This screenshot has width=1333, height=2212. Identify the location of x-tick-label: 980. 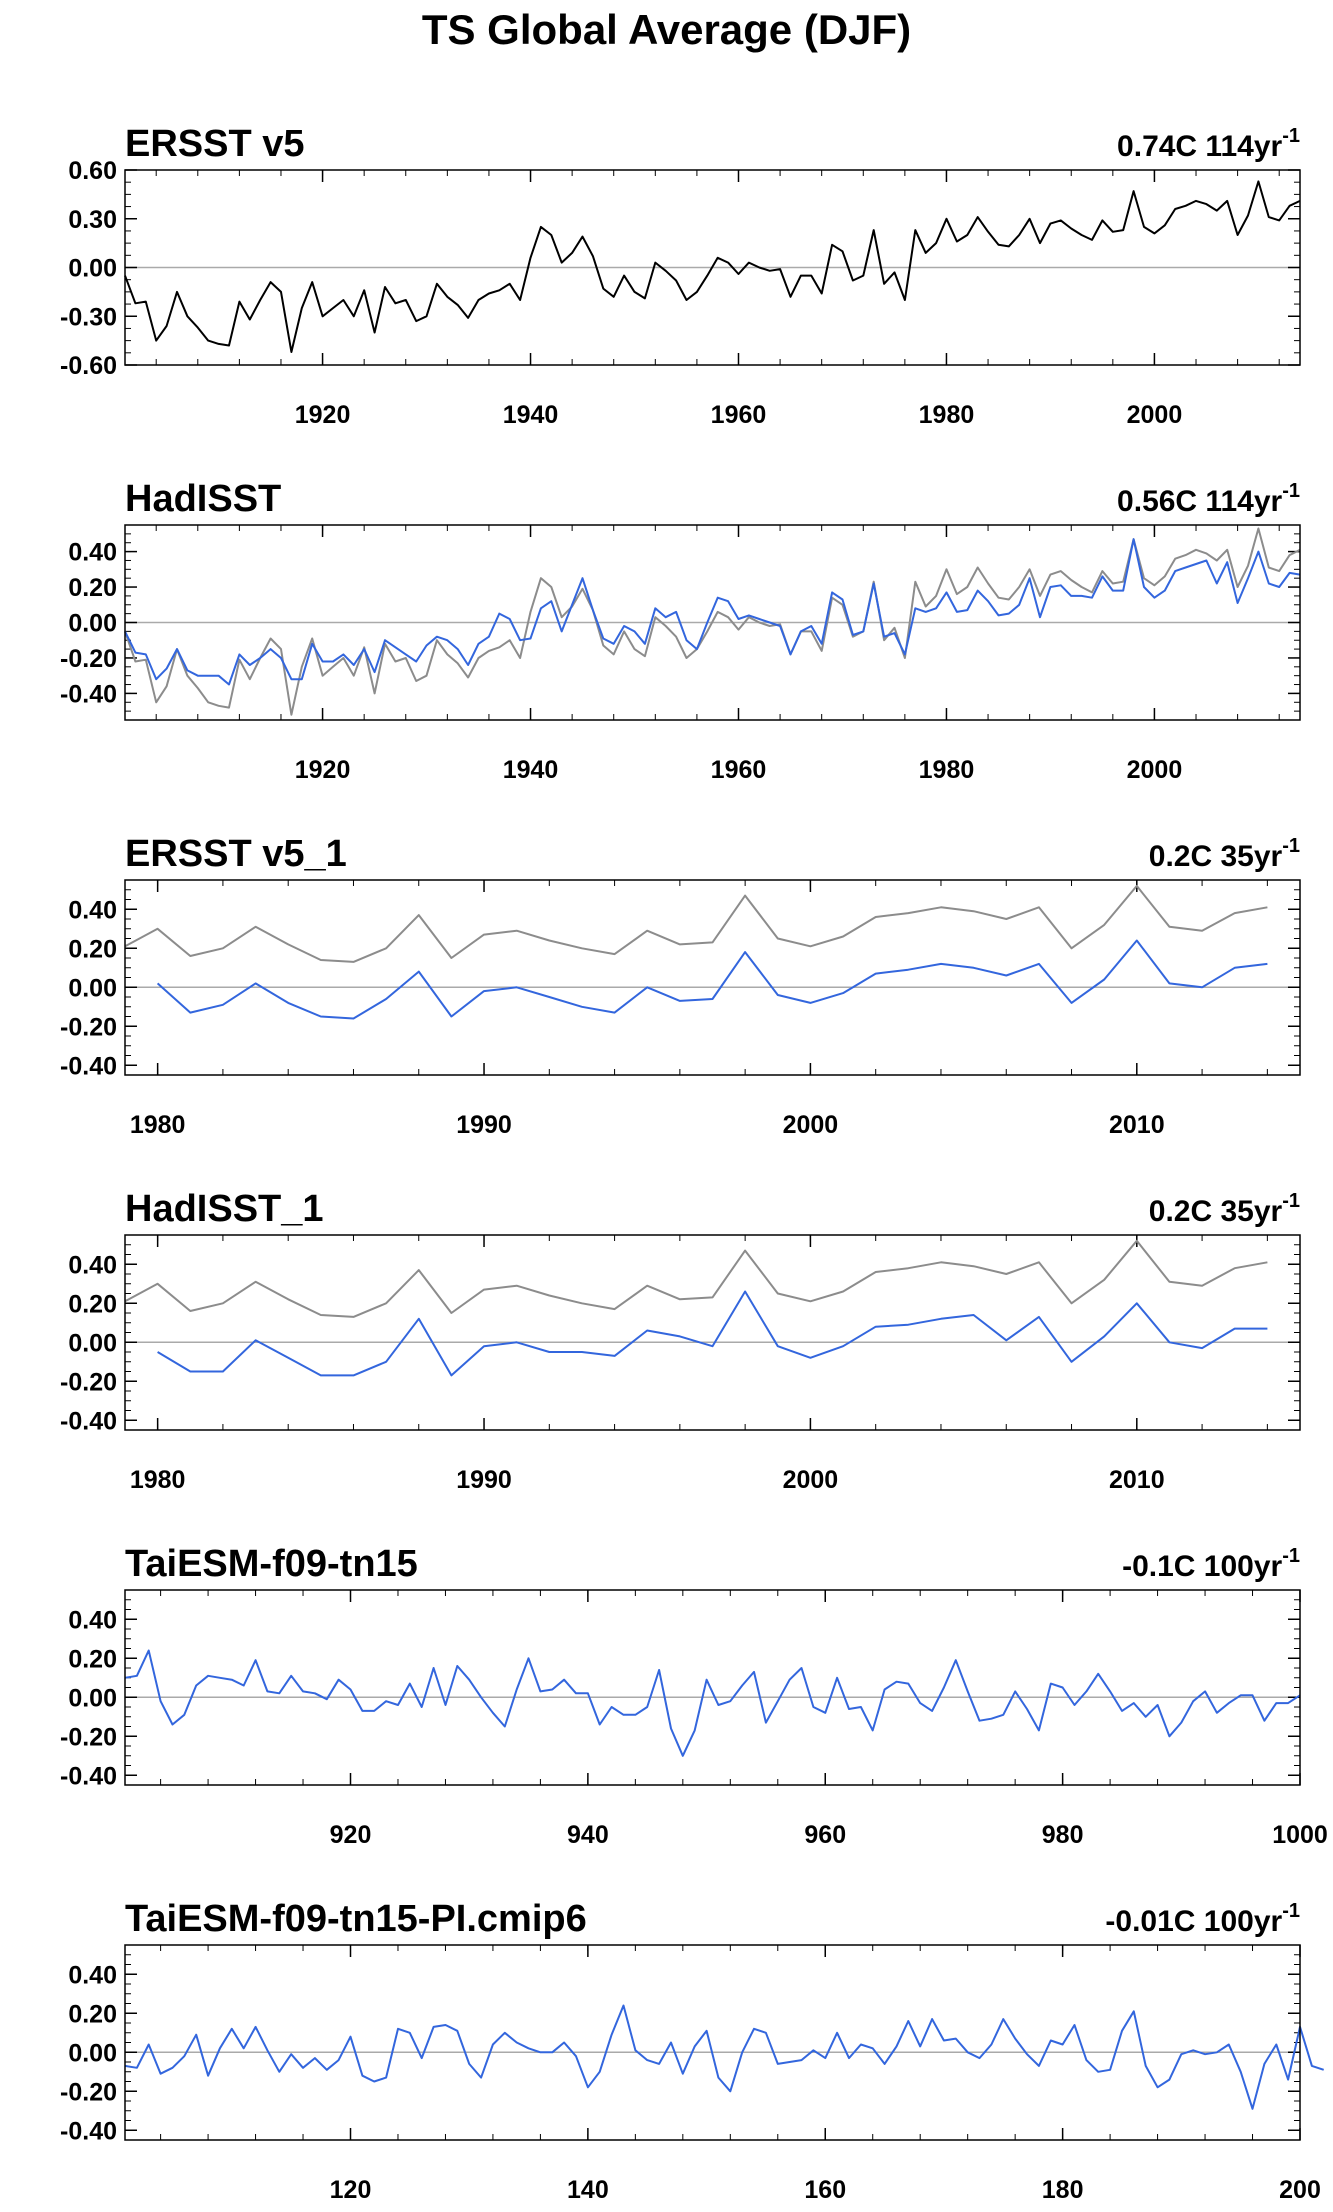
(1063, 1835).